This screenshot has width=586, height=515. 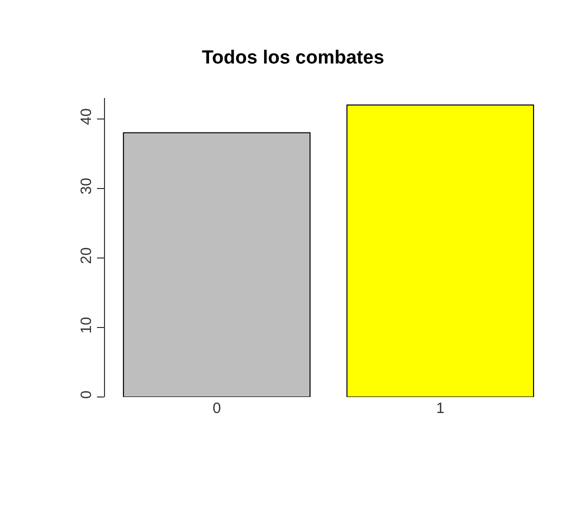 What do you see at coordinates (86, 116) in the screenshot?
I see `y-tick-label: 40` at bounding box center [86, 116].